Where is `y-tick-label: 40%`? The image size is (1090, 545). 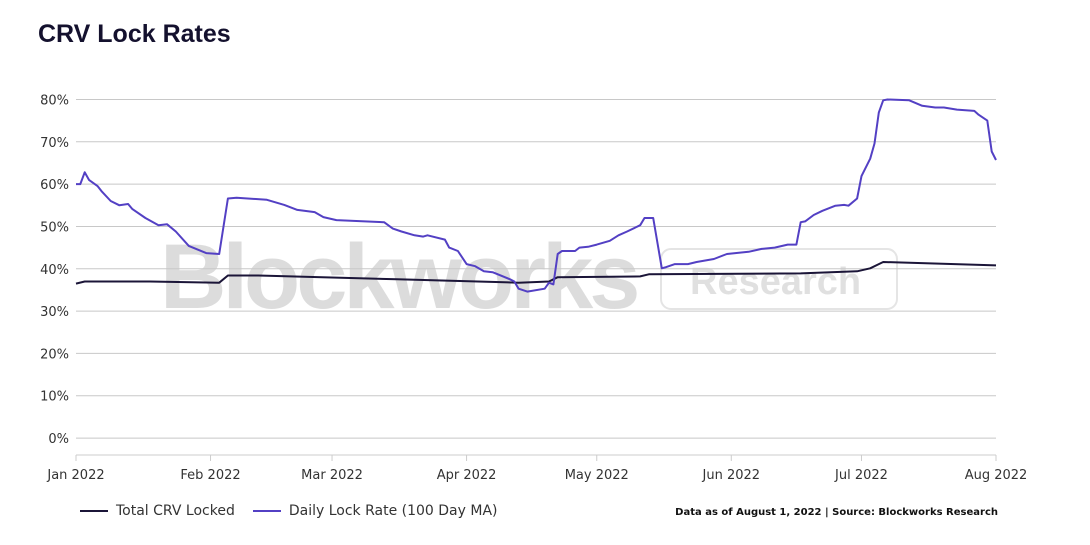 y-tick-label: 40% is located at coordinates (54, 270).